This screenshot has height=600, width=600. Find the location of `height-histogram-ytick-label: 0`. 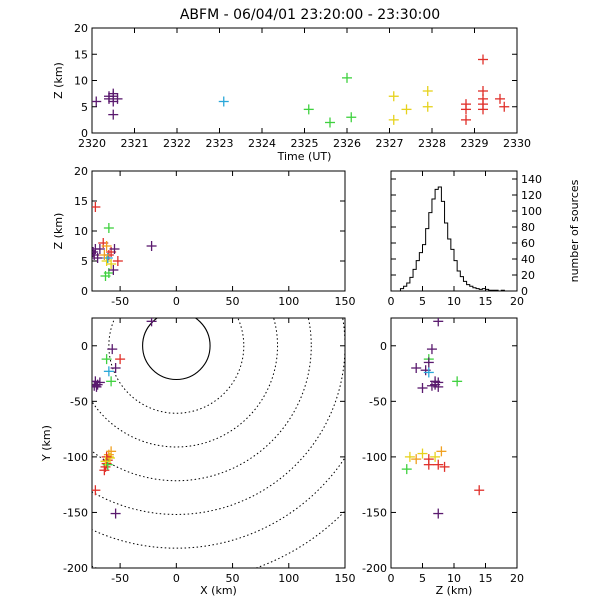

height-histogram-ytick-label: 0 is located at coordinates (524, 291).